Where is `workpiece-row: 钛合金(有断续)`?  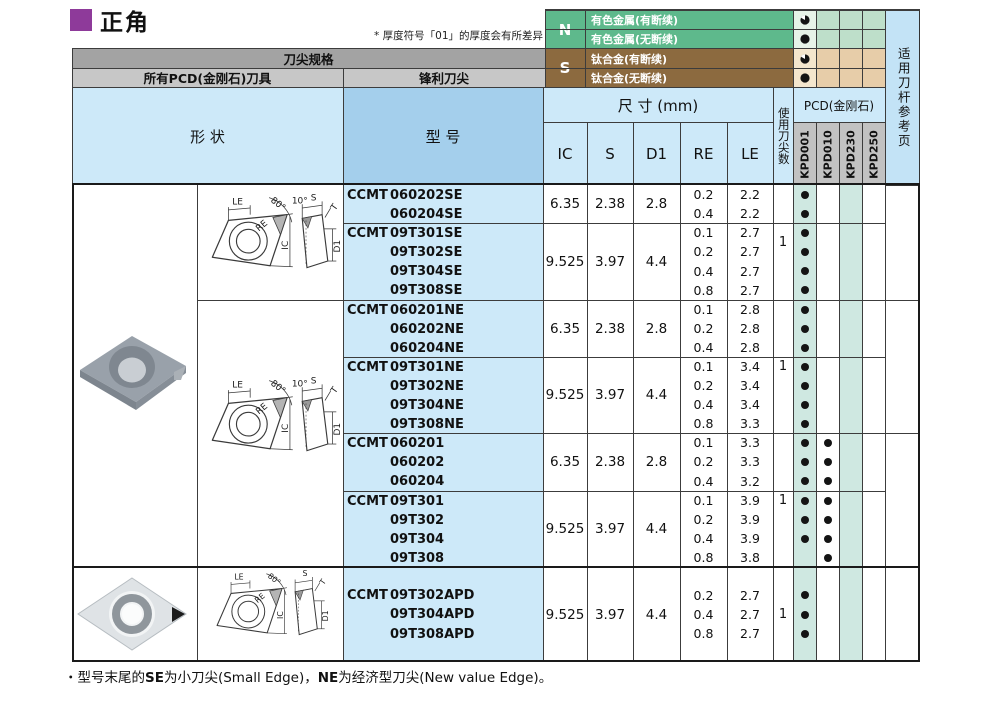
workpiece-row: 钛合金(有断续) is located at coordinates (689, 58).